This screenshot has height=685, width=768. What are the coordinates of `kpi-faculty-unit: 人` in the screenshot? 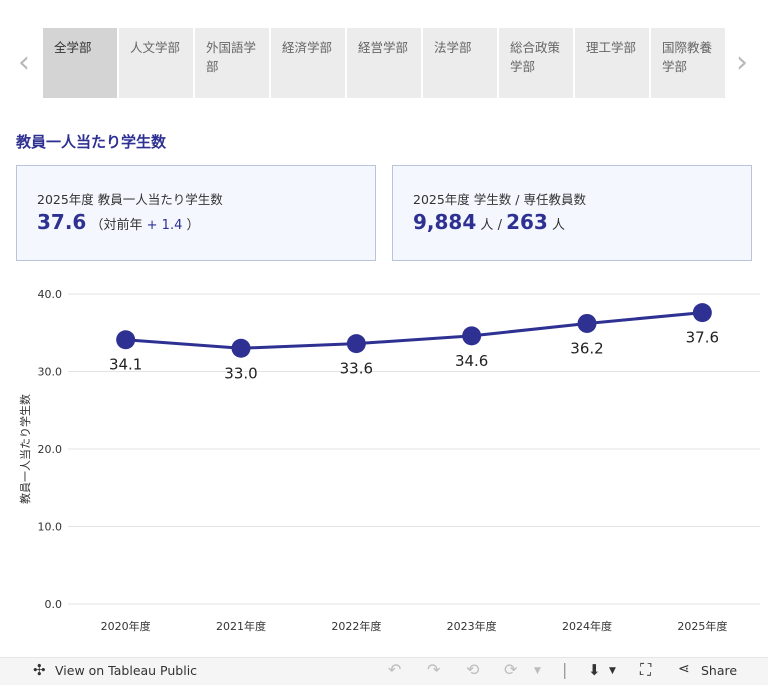 It's located at (558, 225).